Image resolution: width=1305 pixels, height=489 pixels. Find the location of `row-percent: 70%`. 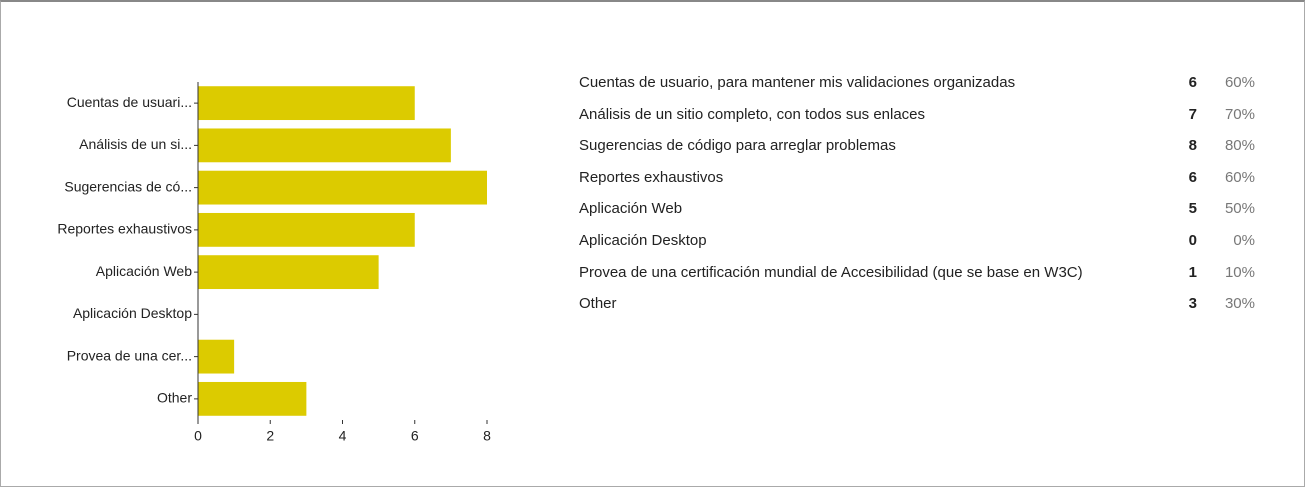

row-percent: 70% is located at coordinates (1239, 114).